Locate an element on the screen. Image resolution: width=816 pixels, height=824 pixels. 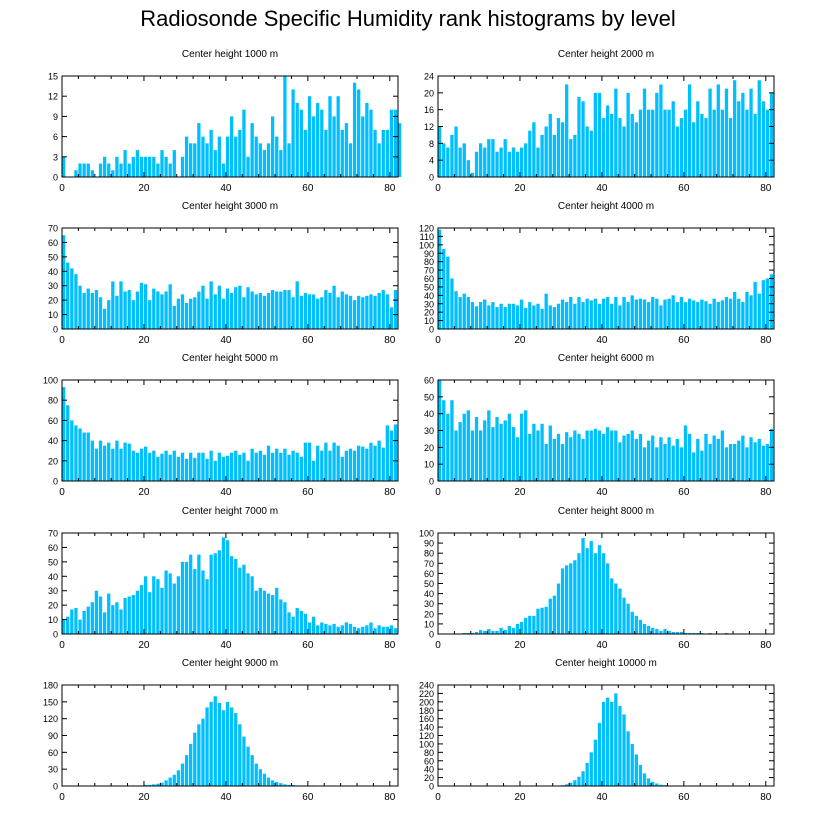
x-tick-label: 40 is located at coordinates (602, 492).